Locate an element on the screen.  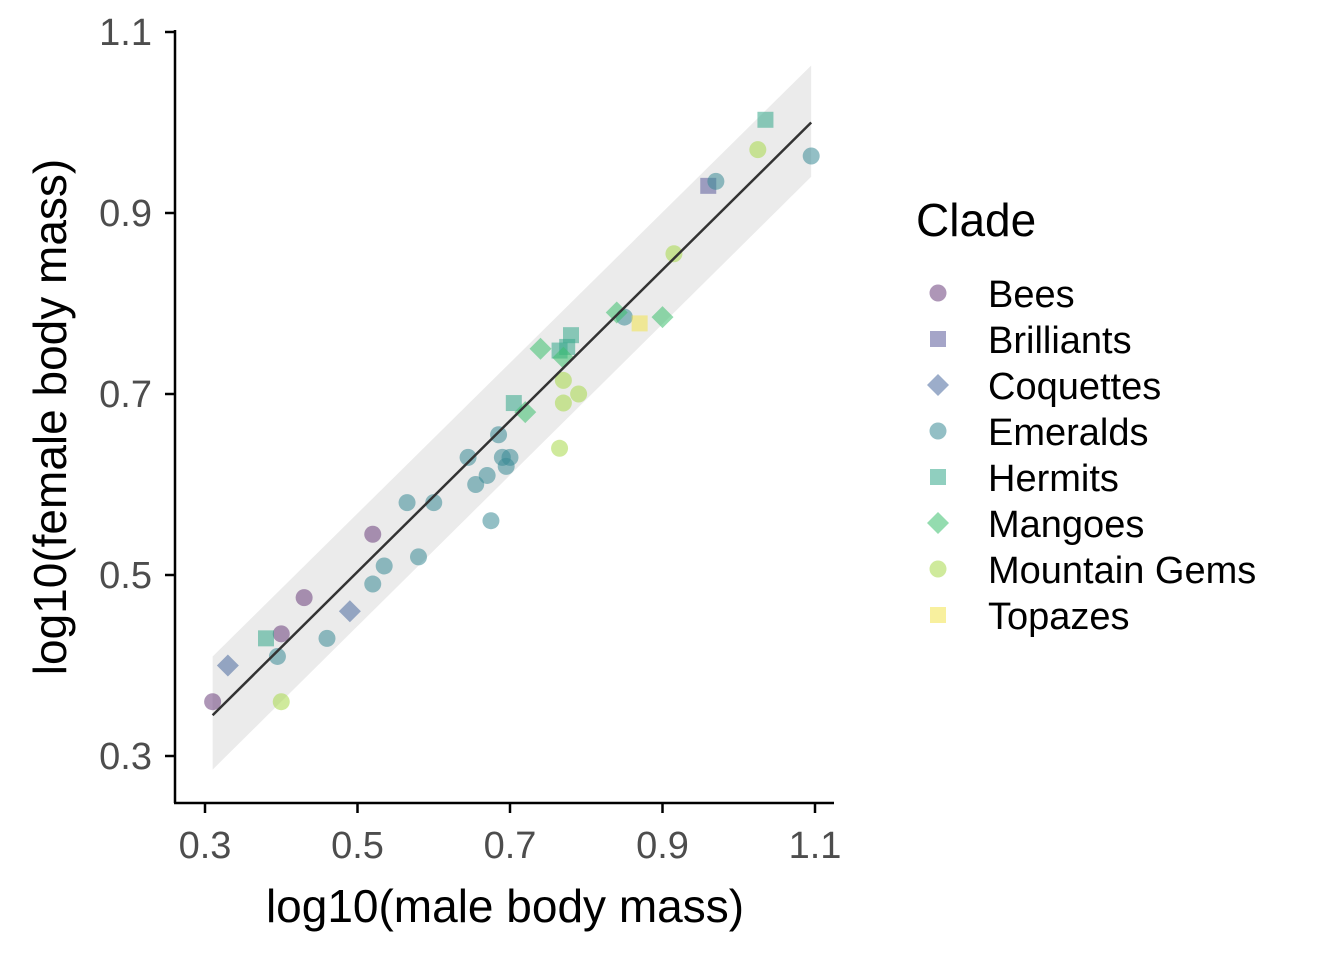
legend-key-emeralds is located at coordinates (938, 431).